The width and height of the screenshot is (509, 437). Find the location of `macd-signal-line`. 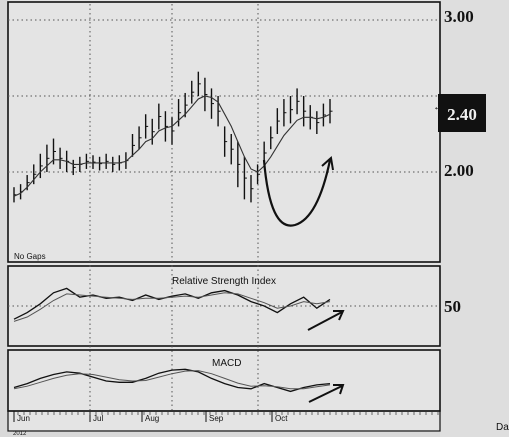

macd-signal-line is located at coordinates (172, 380).